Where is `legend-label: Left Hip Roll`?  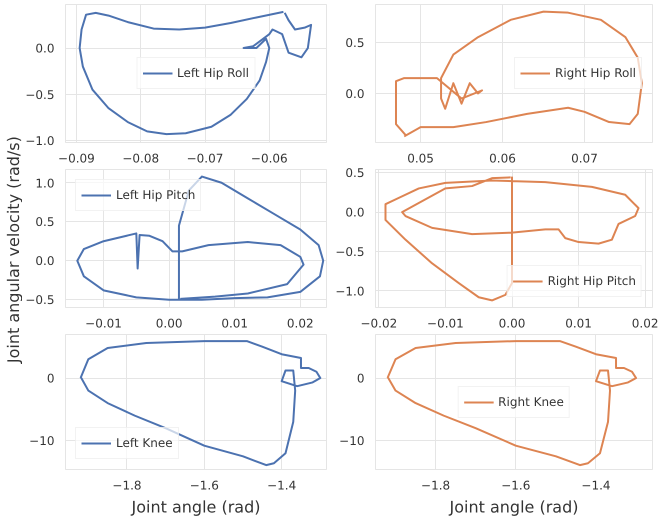 legend-label: Left Hip Roll is located at coordinates (213, 73).